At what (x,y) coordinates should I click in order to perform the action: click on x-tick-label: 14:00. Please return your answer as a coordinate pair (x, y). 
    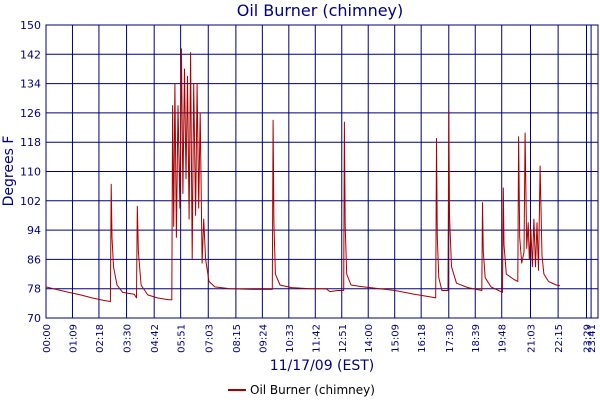
    Looking at the image, I should click on (369, 338).